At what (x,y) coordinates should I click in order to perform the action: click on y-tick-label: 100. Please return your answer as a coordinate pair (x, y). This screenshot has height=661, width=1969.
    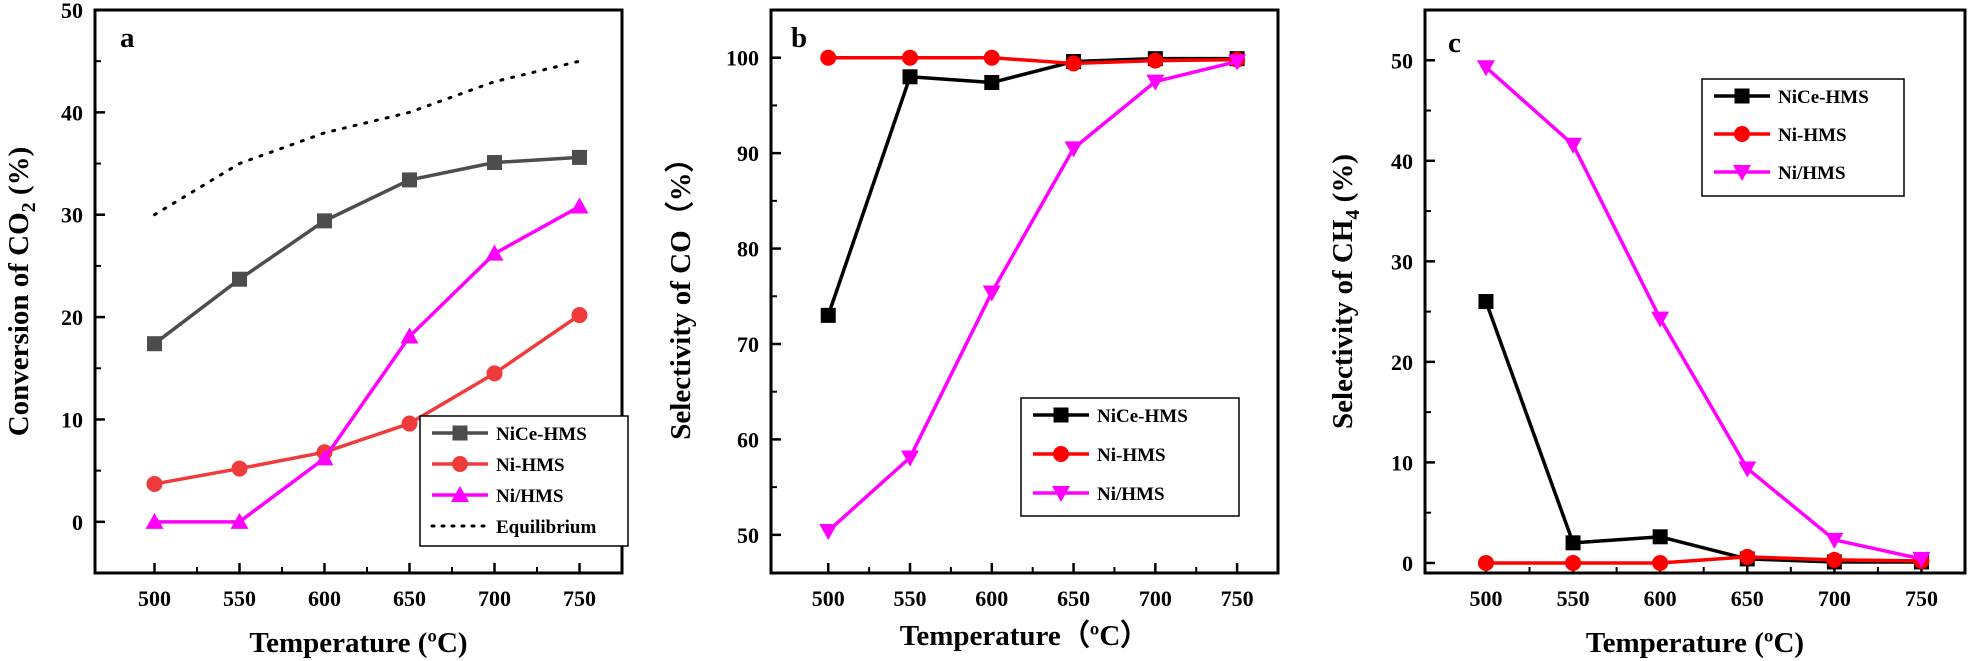
    Looking at the image, I should click on (742, 58).